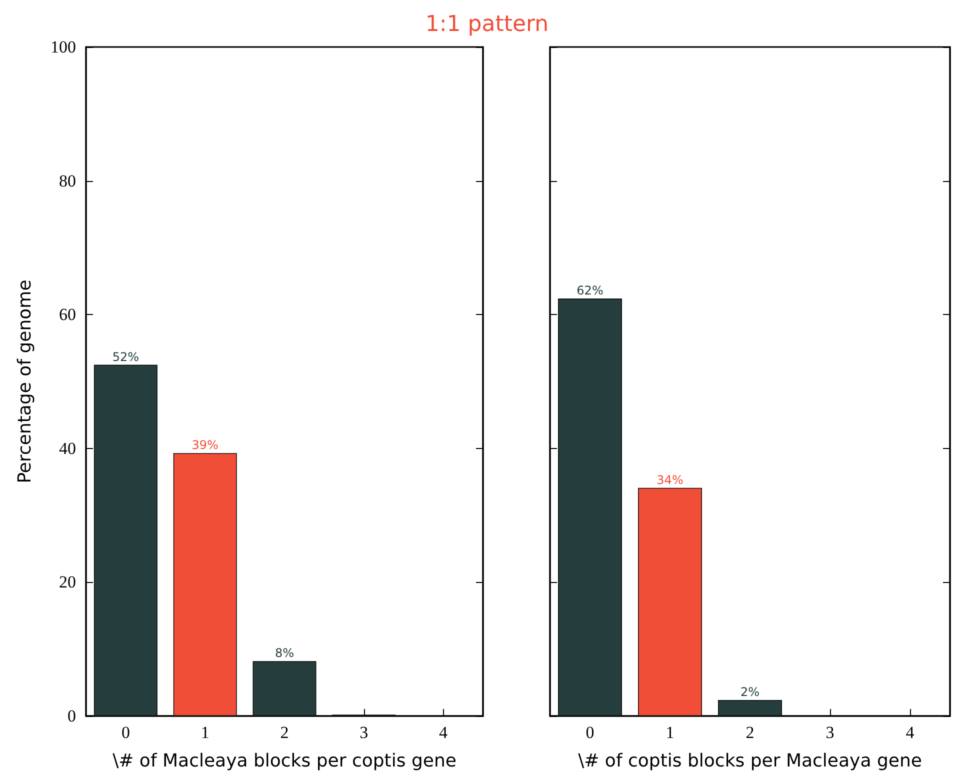 The width and height of the screenshot is (974, 778). Describe the element at coordinates (67, 180) in the screenshot. I see `y-tick-label: 80` at that location.